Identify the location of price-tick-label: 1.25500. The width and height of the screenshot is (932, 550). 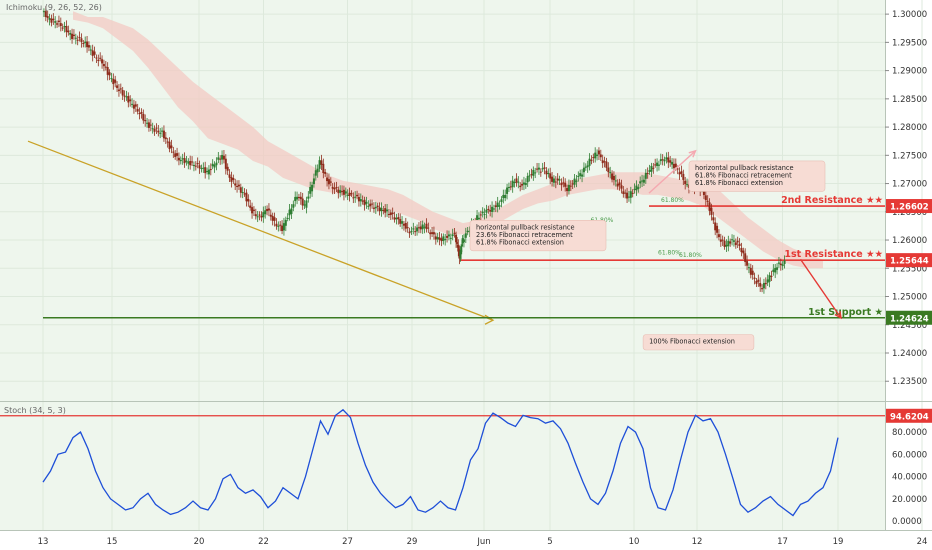
(909, 269).